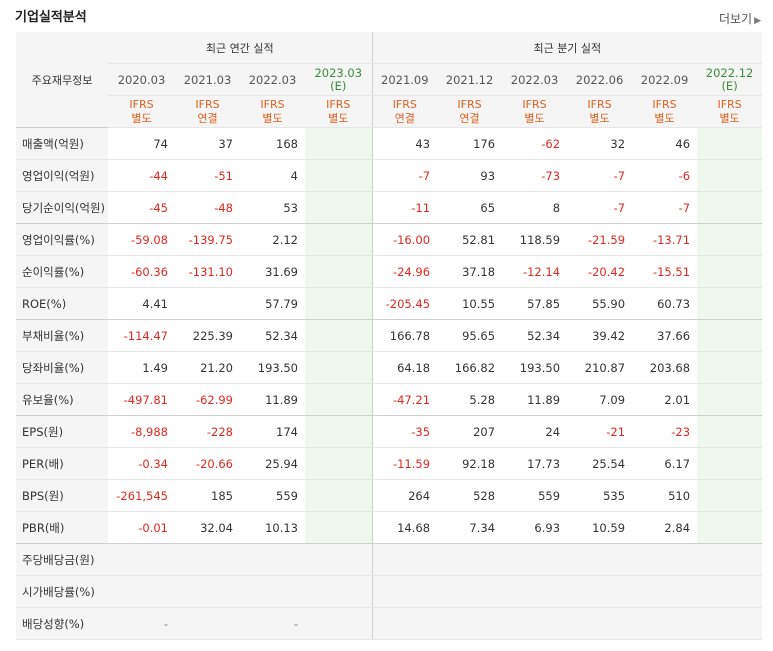 This screenshot has height=651, width=773. Describe the element at coordinates (207, 175) in the screenshot. I see `table-cell: -51` at that location.